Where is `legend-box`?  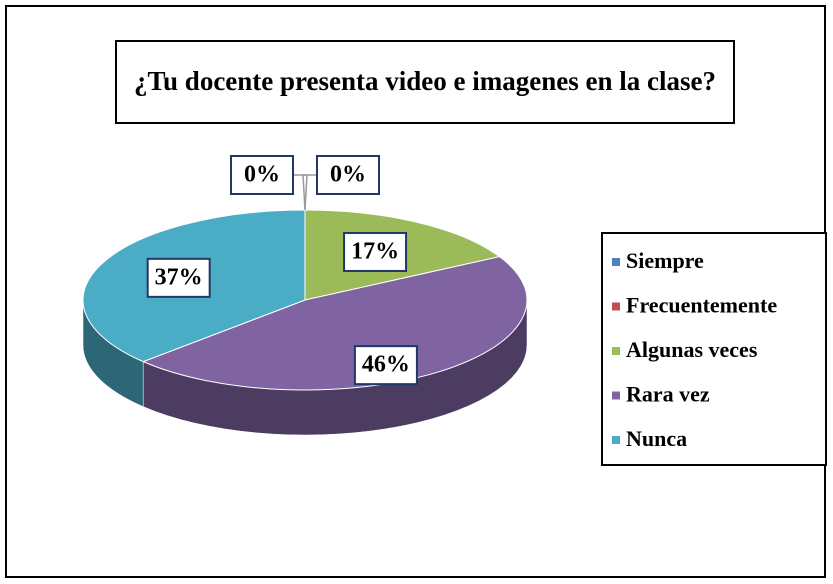
legend-box is located at coordinates (714, 349).